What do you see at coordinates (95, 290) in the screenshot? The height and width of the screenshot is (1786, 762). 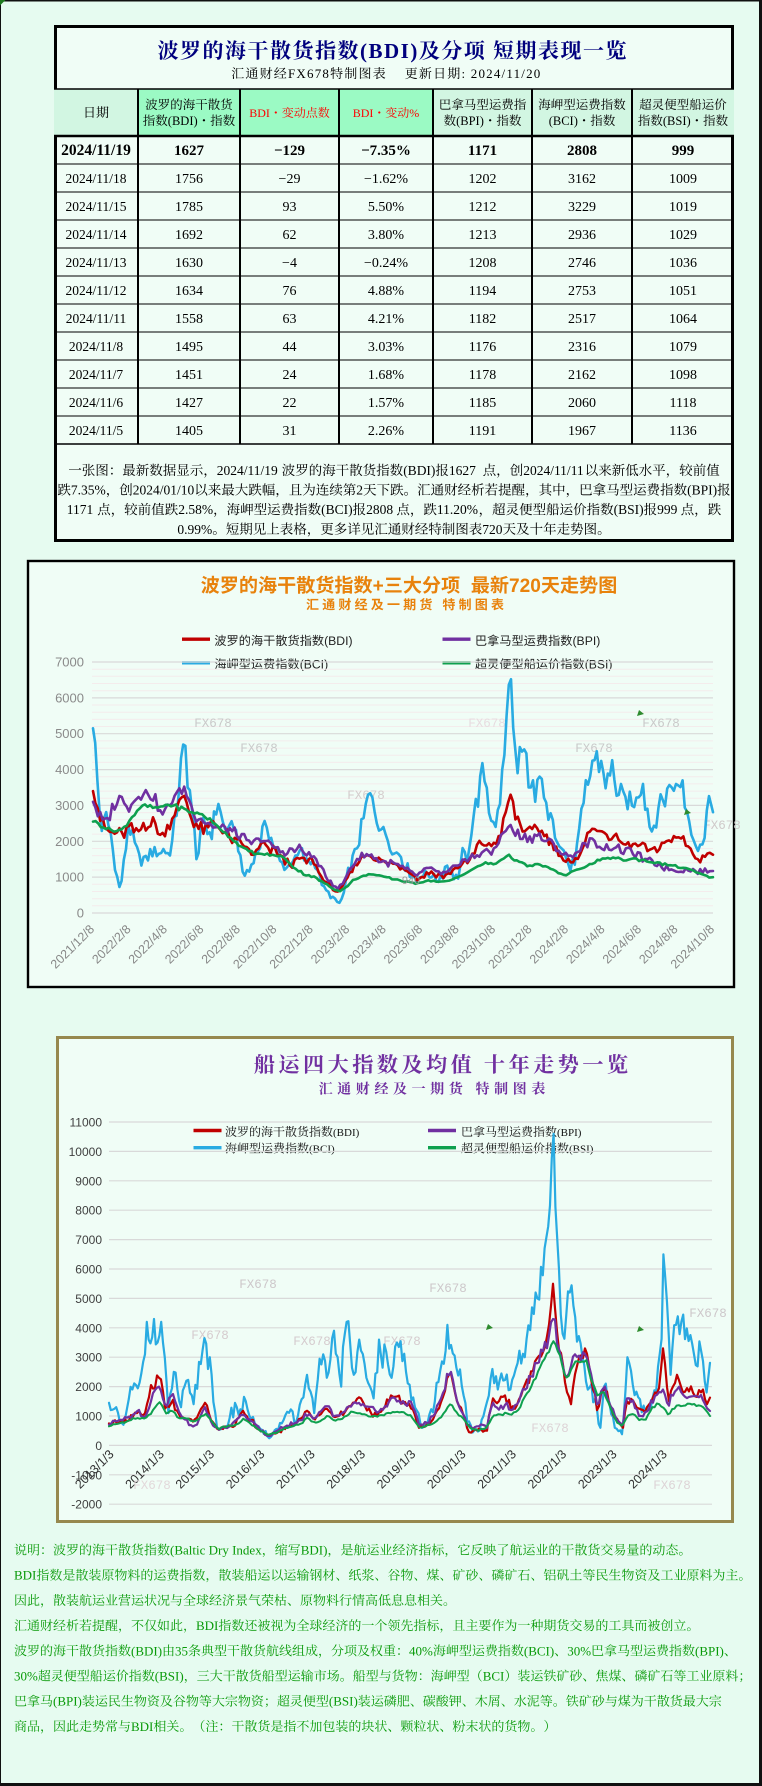 I see `svg-text: 2024/11/12` at bounding box center [95, 290].